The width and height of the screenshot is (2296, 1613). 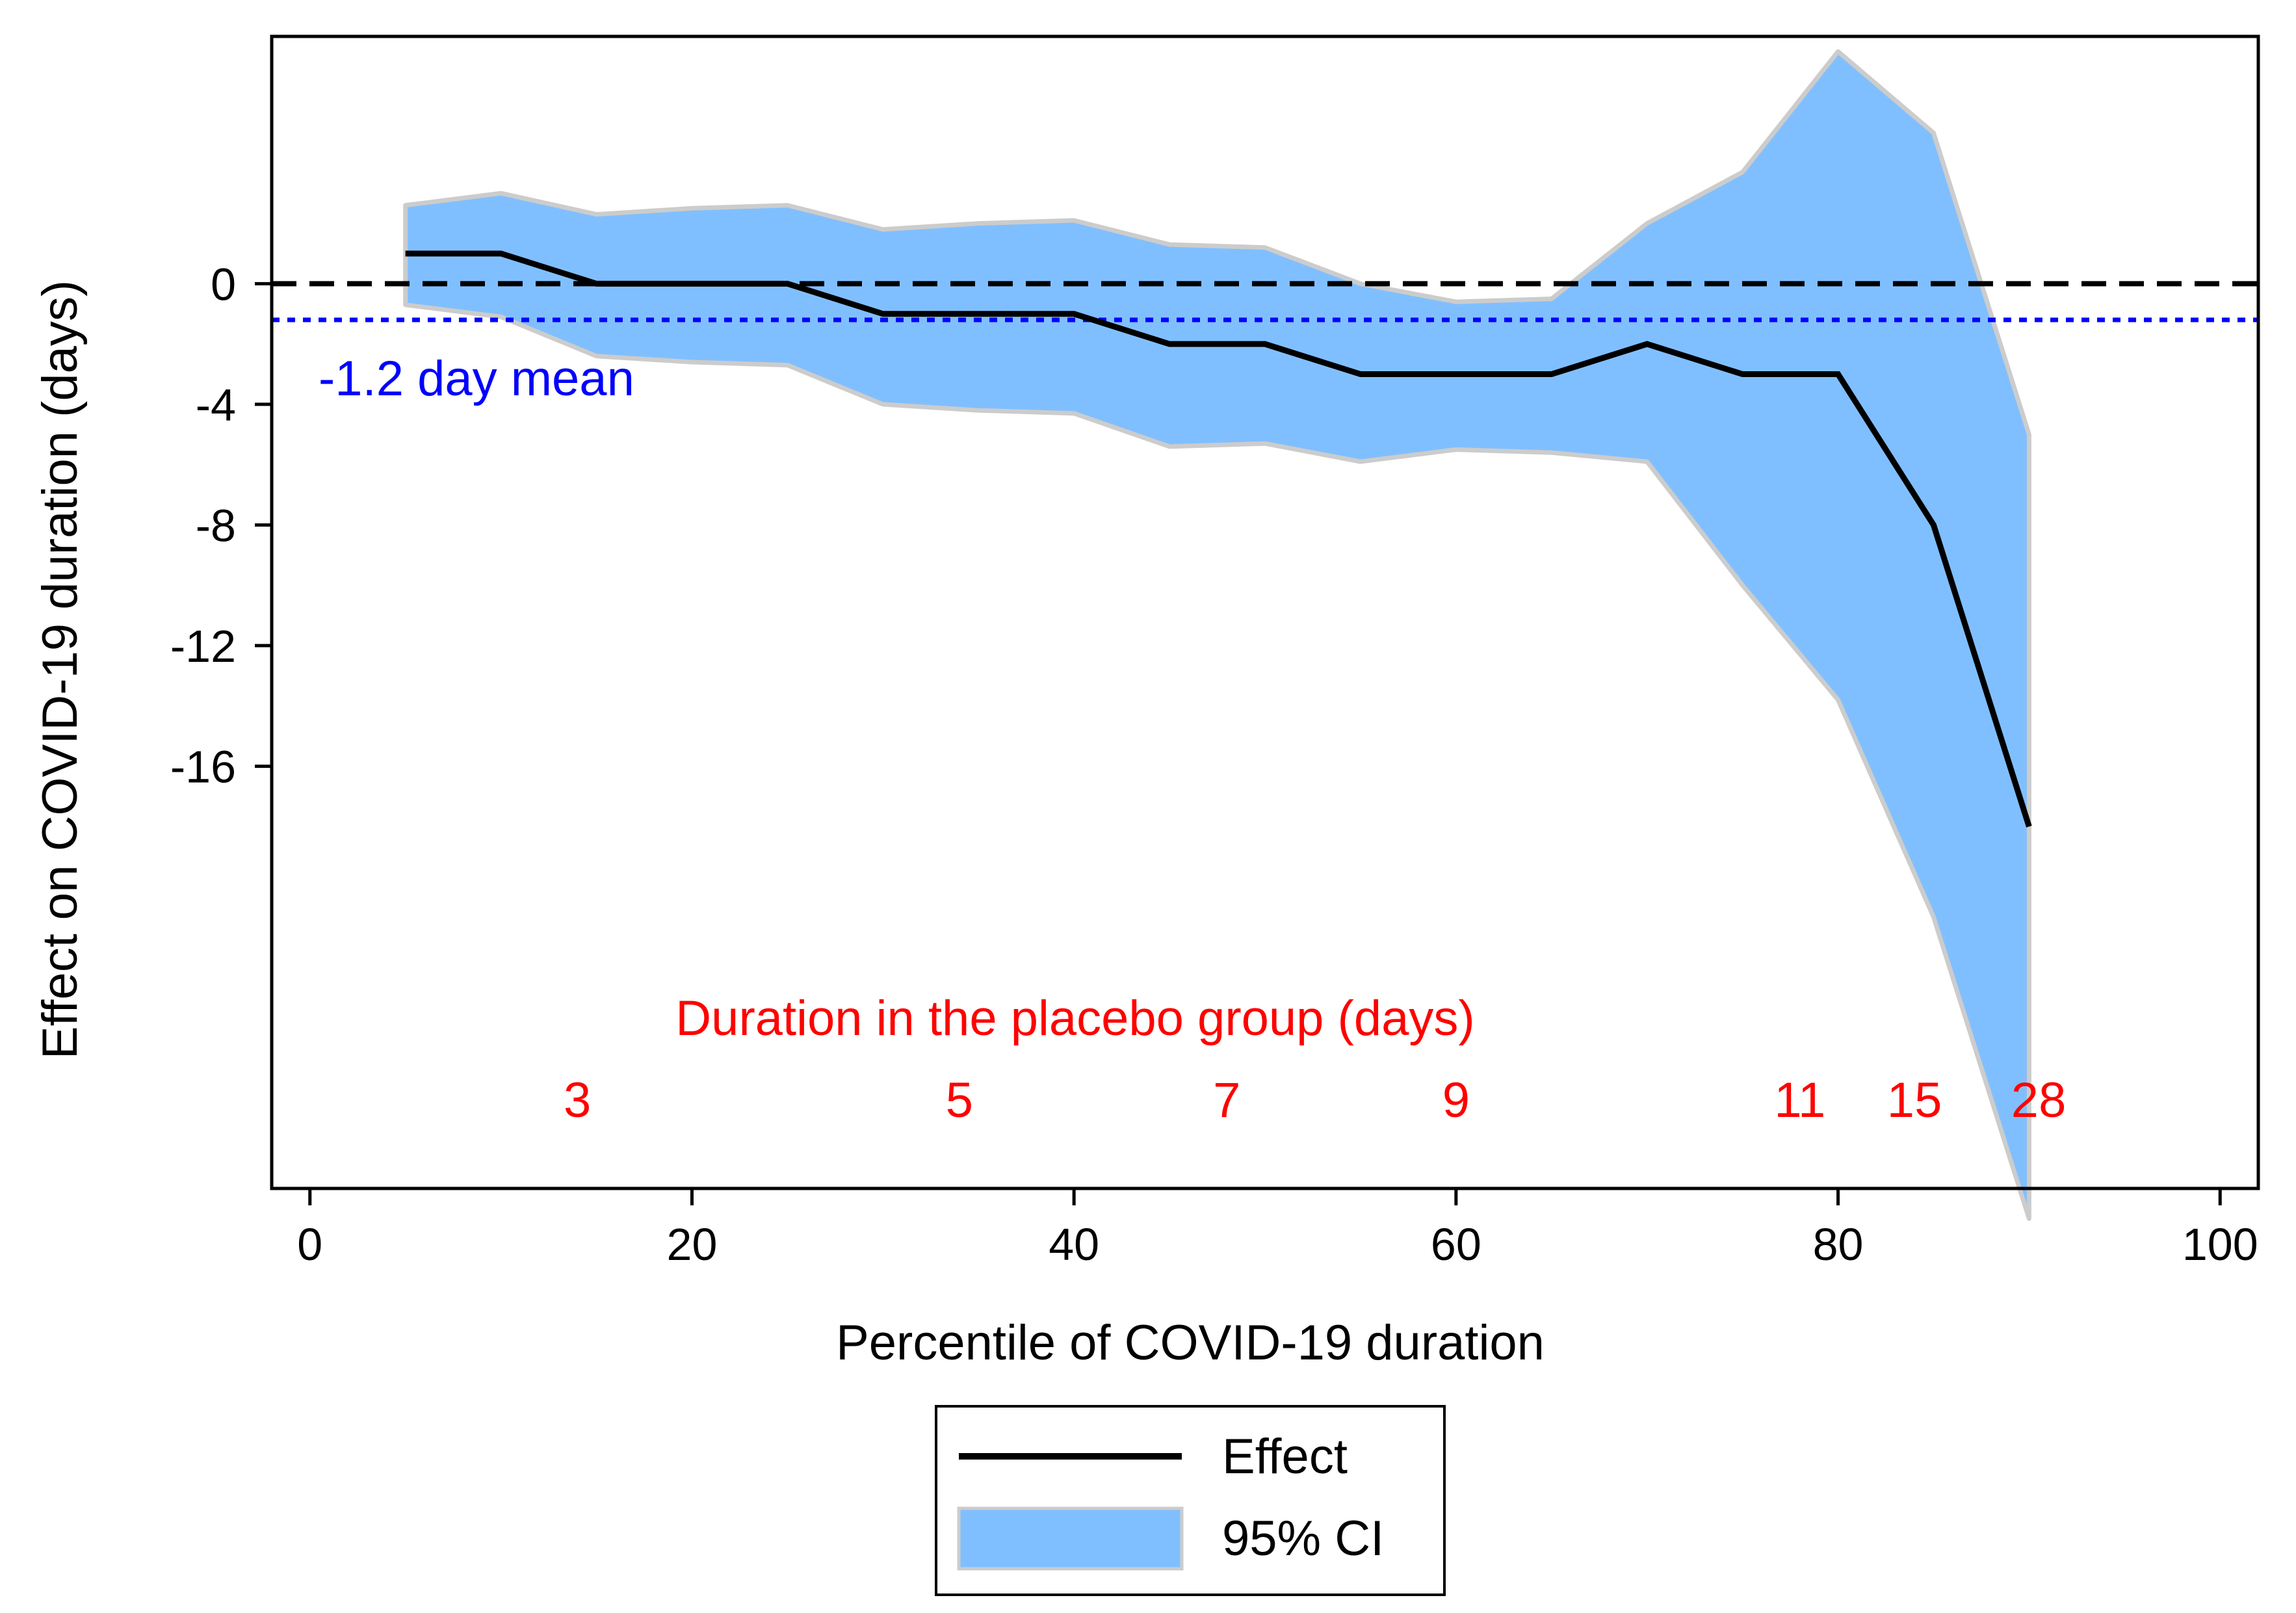 What do you see at coordinates (476, 379) in the screenshot?
I see `mean-label: -1.2 day mean` at bounding box center [476, 379].